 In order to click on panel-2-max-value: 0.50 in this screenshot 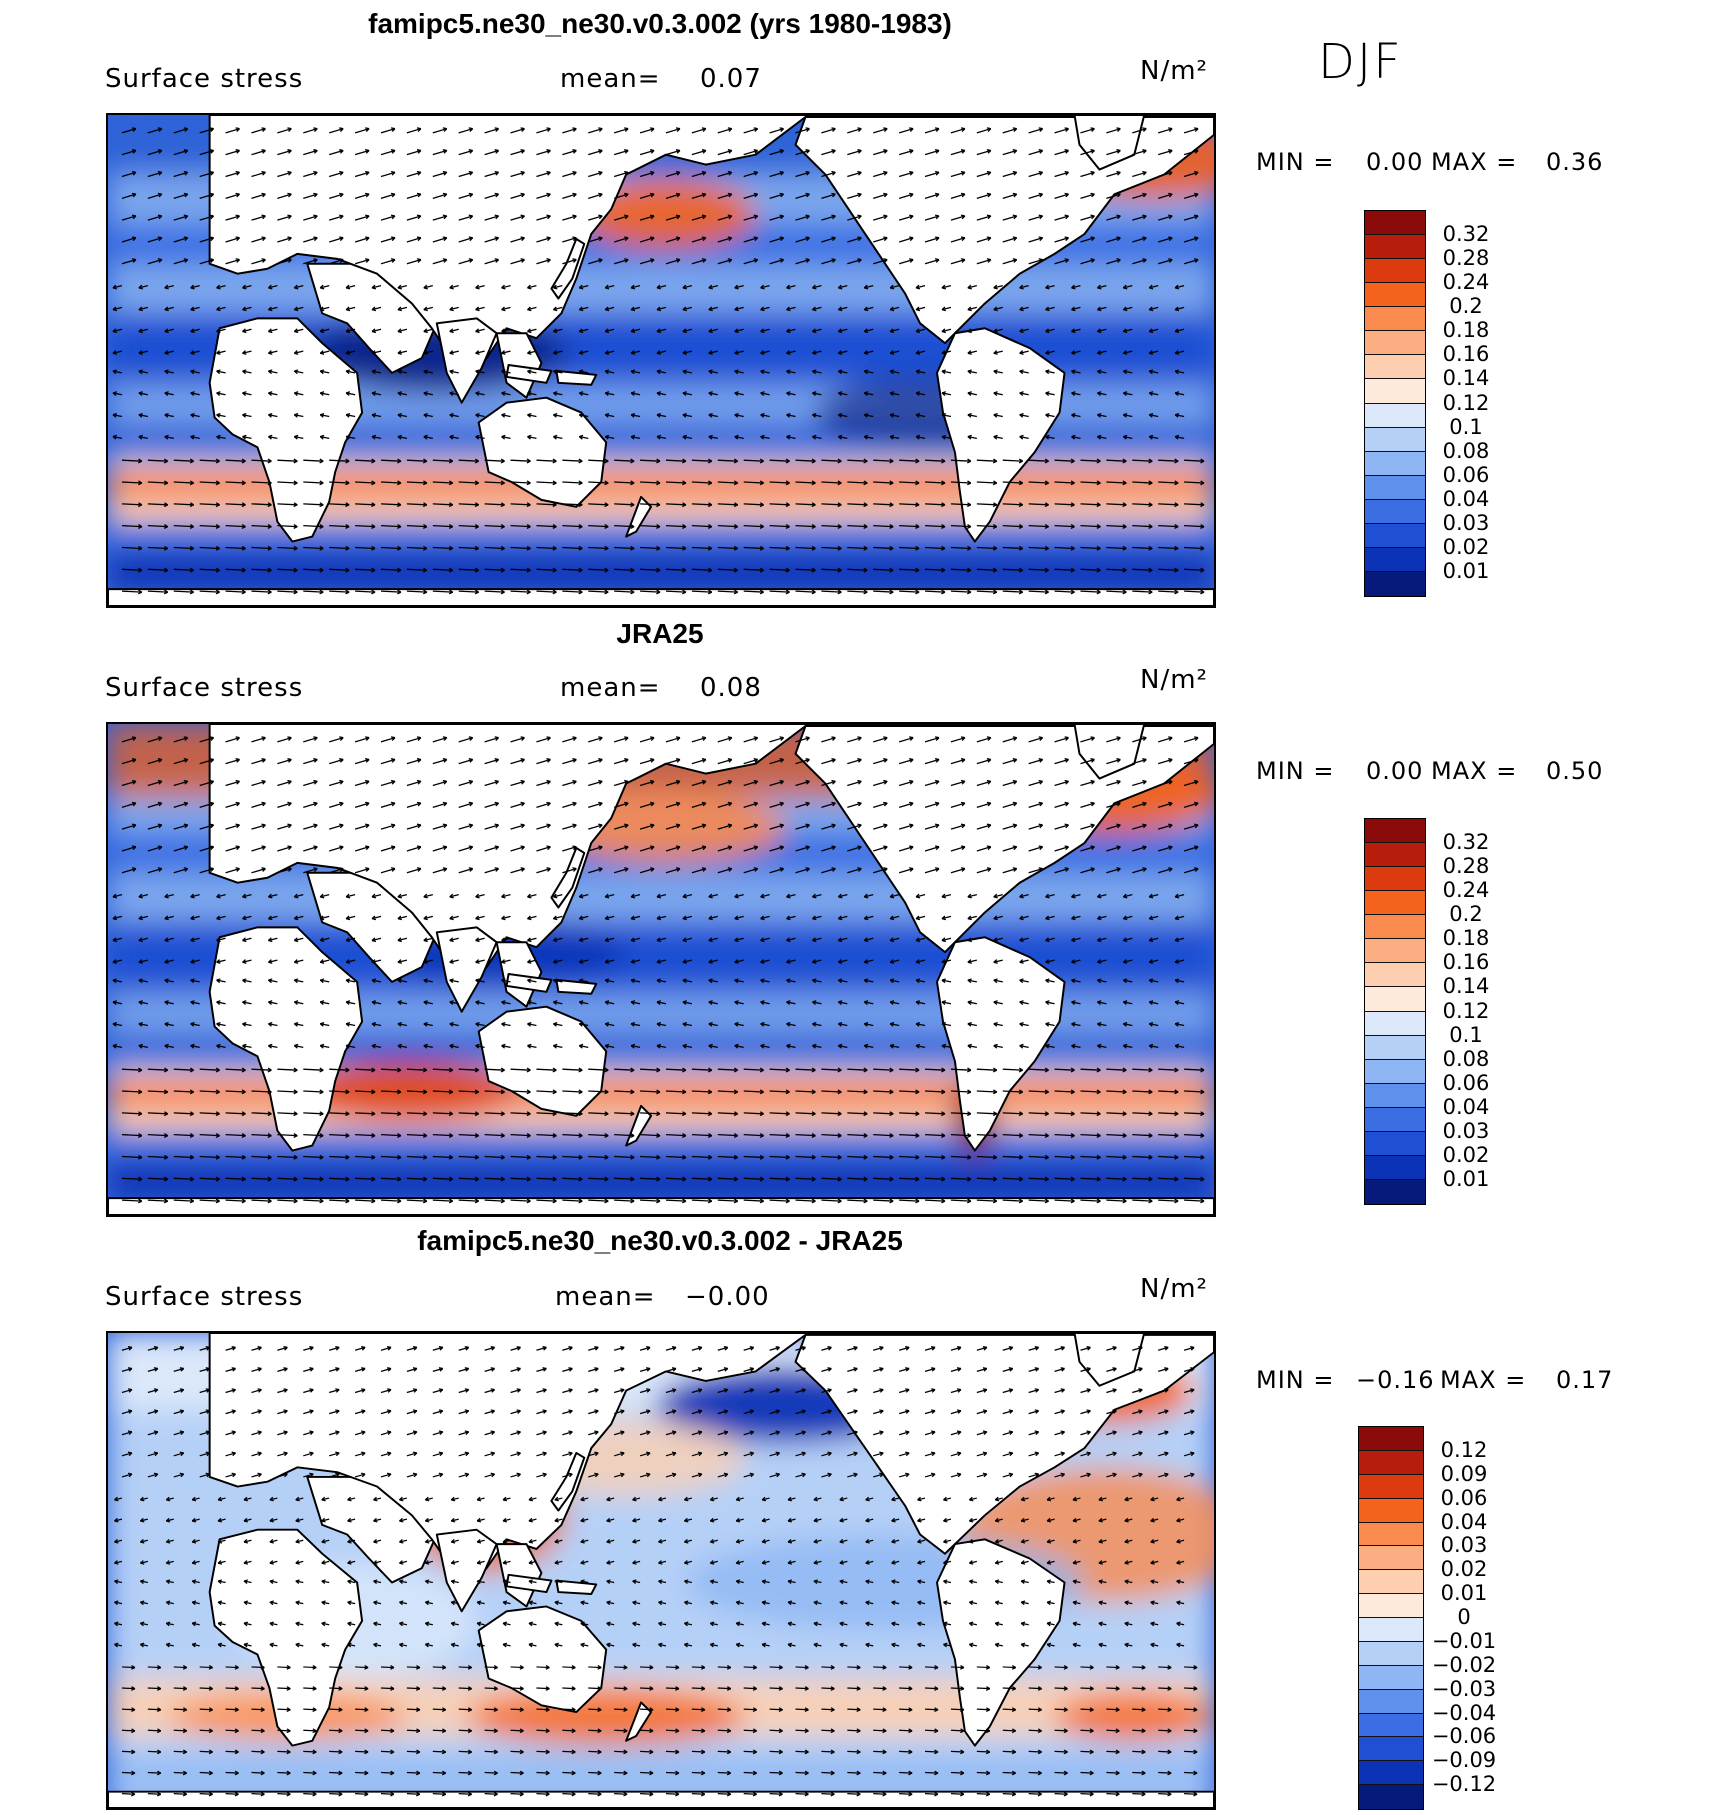, I will do `click(1575, 771)`.